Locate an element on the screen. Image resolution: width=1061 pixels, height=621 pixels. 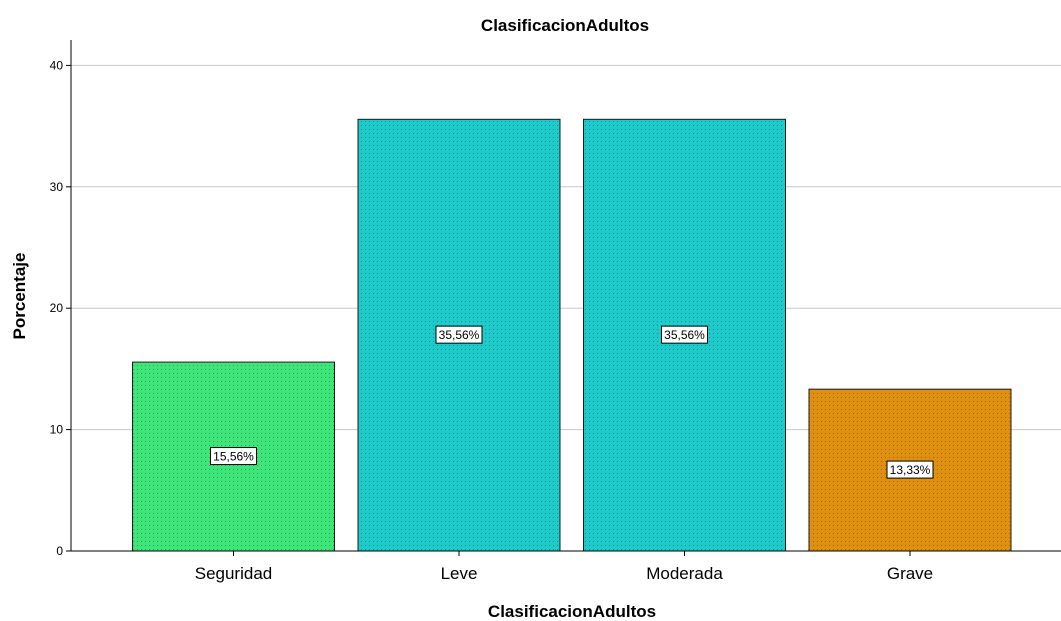
y-axis-label: Porcentaje is located at coordinates (19, 296).